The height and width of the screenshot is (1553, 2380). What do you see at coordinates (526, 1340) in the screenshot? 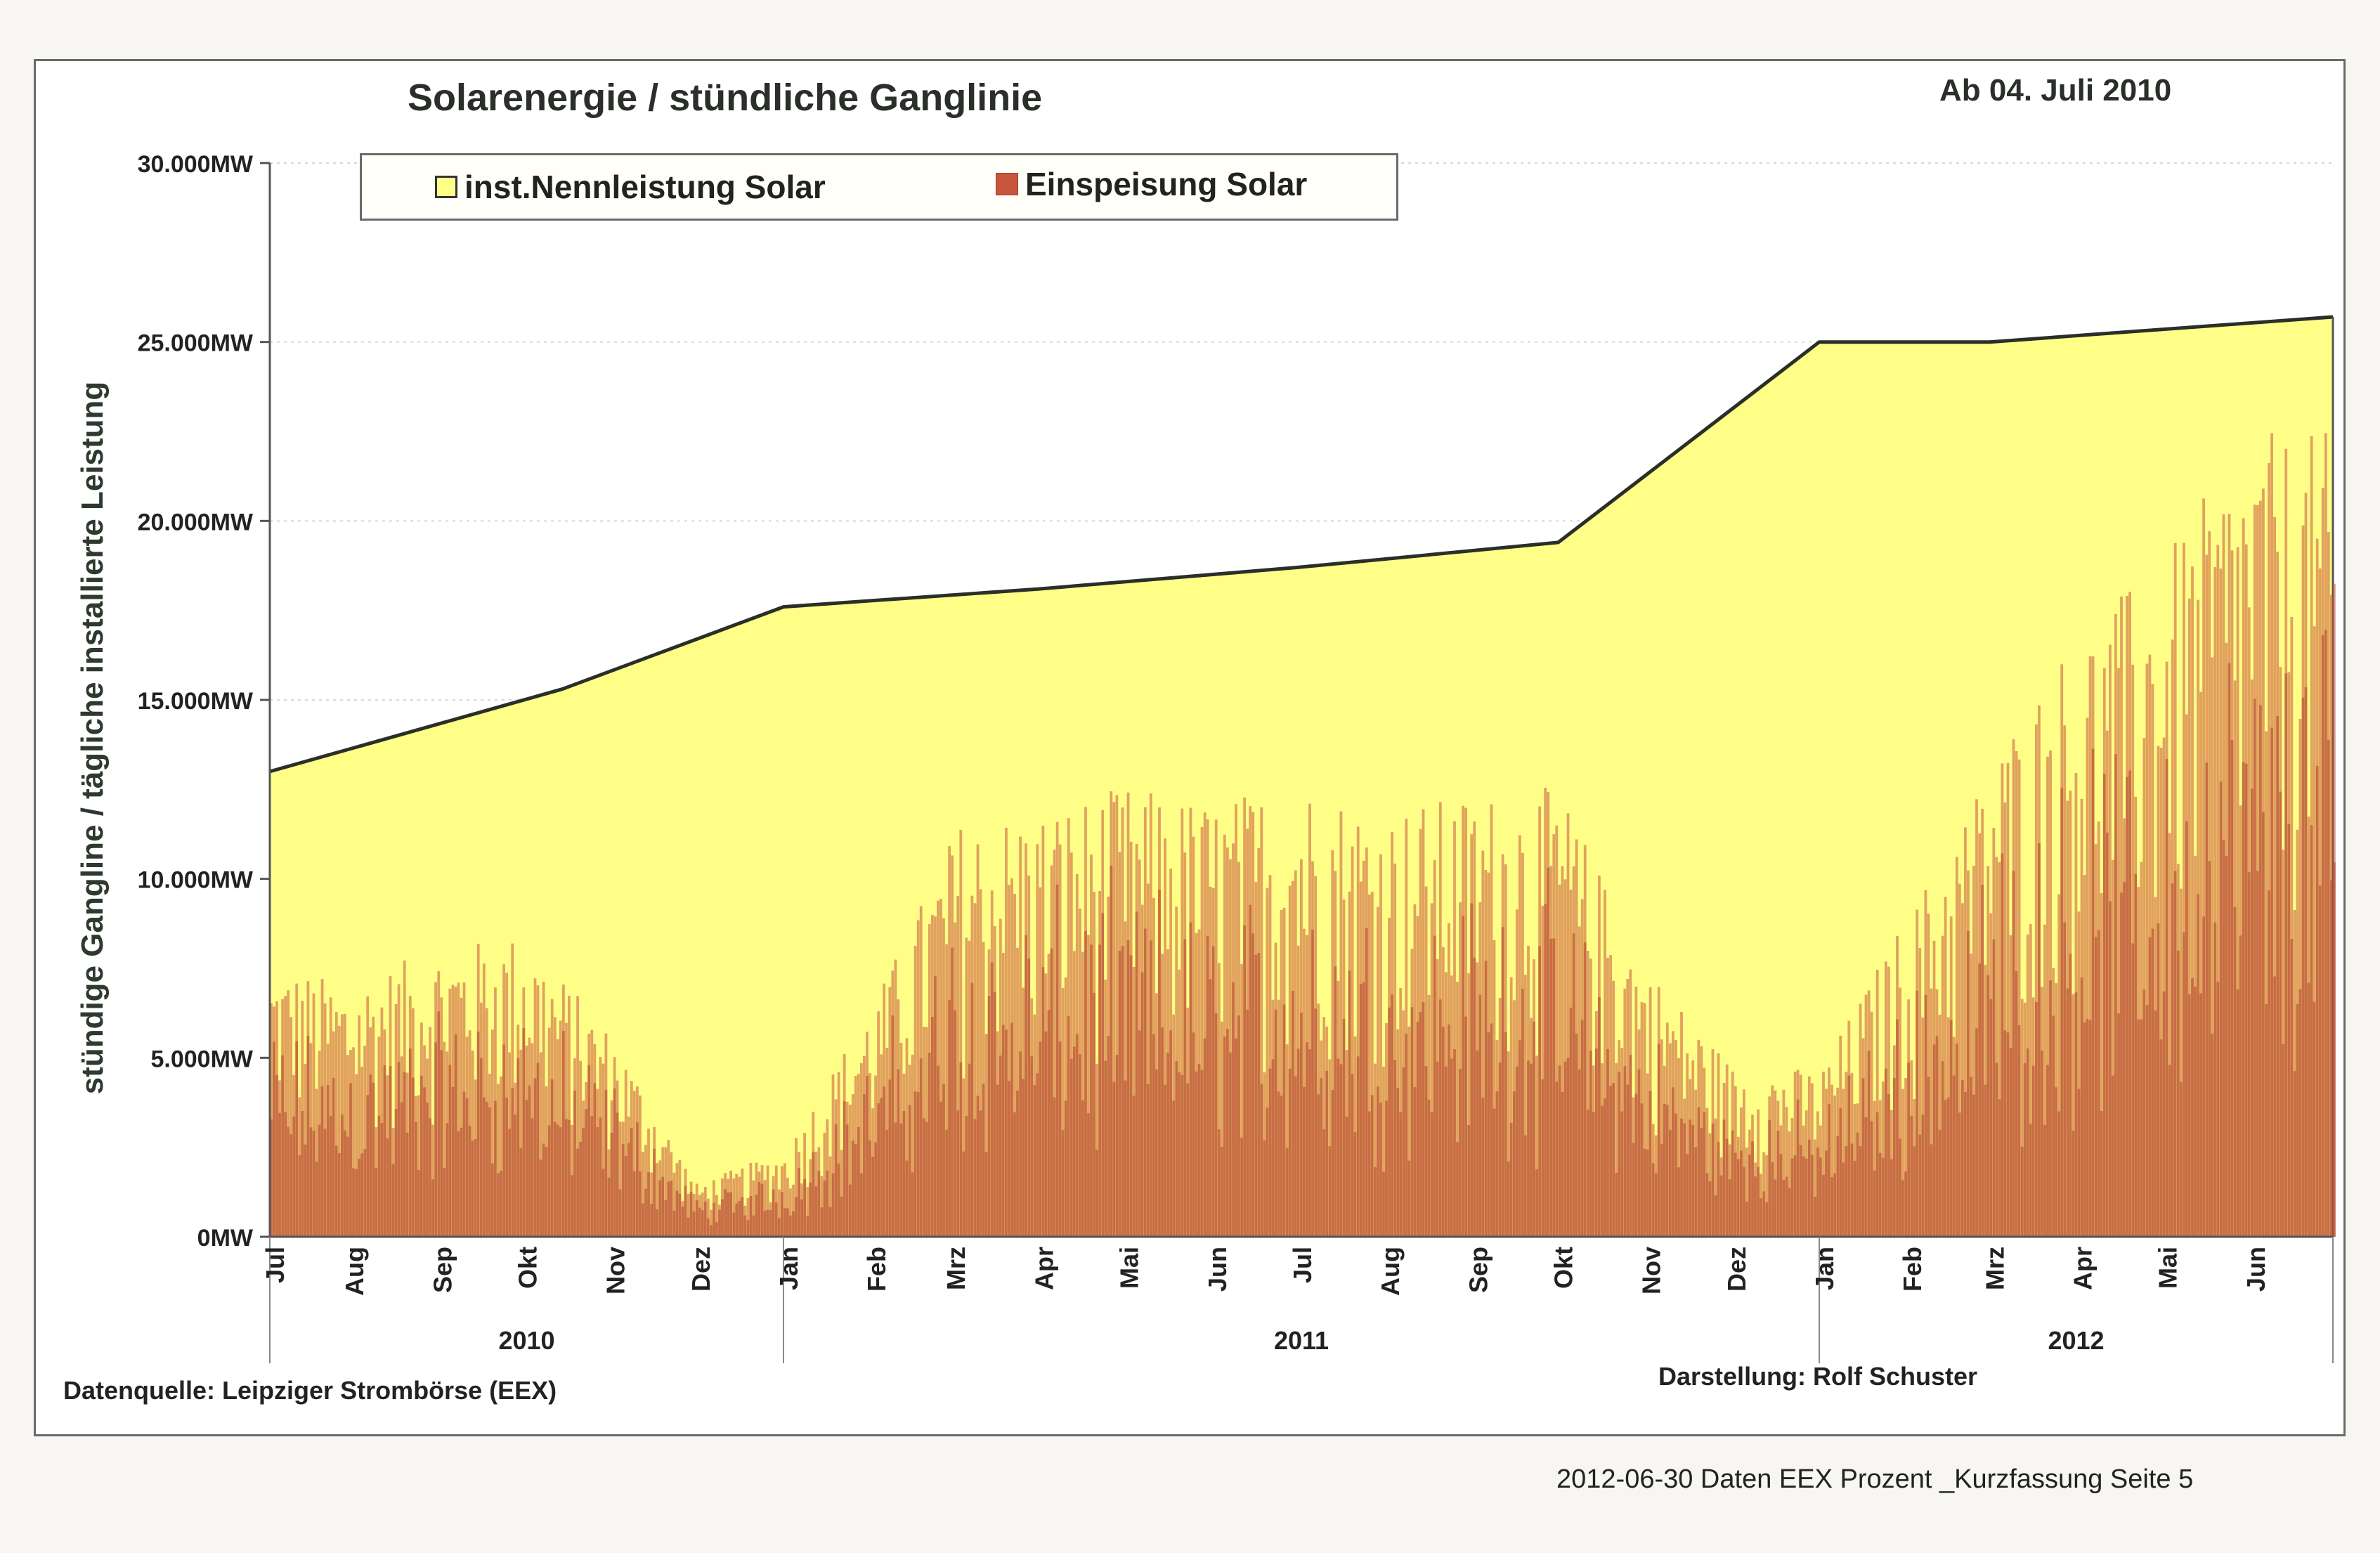
I see `x-year-label: 2010` at bounding box center [526, 1340].